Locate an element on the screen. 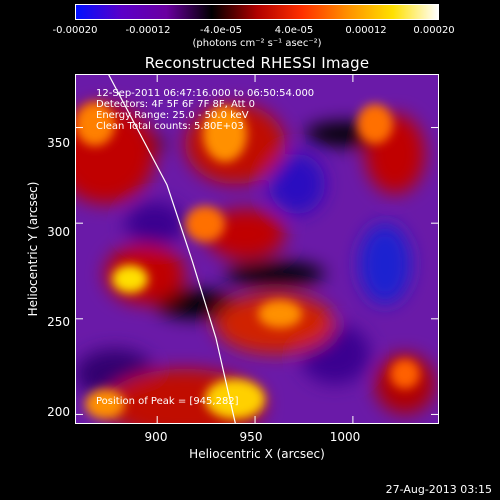 The height and width of the screenshot is (500, 500). info-energy-range: Energy Range: 25.0 - 50.0 keV is located at coordinates (172, 115).